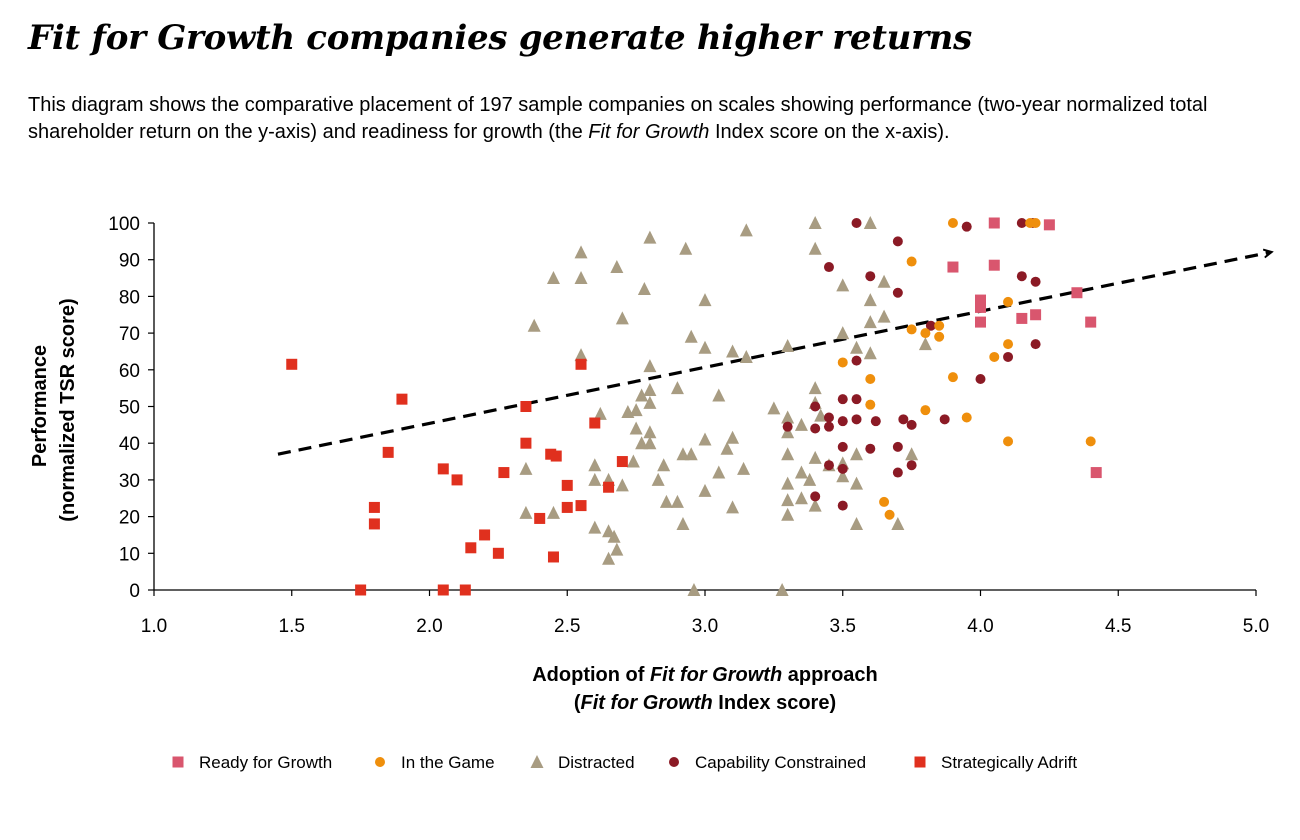  I want to click on x-tick-label: 2.0, so click(429, 626).